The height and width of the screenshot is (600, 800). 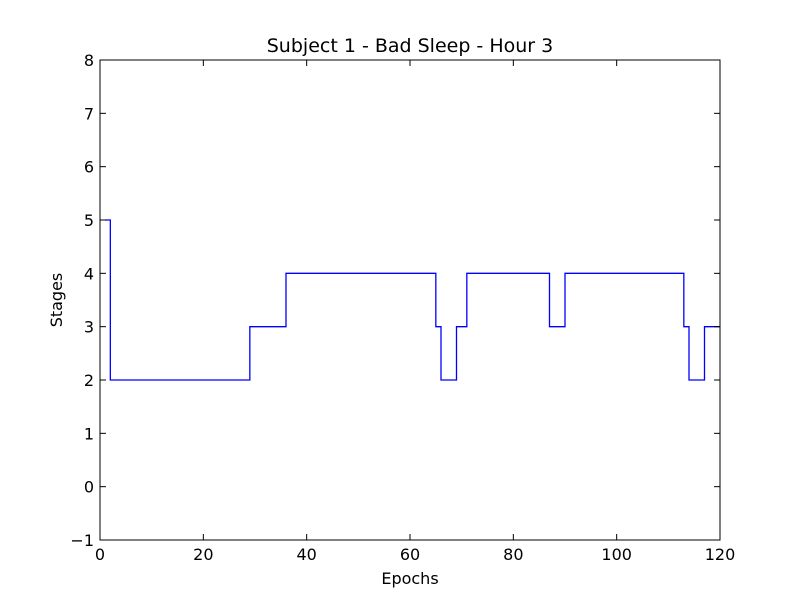 I want to click on y-tick-label: 6, so click(x=89, y=167).